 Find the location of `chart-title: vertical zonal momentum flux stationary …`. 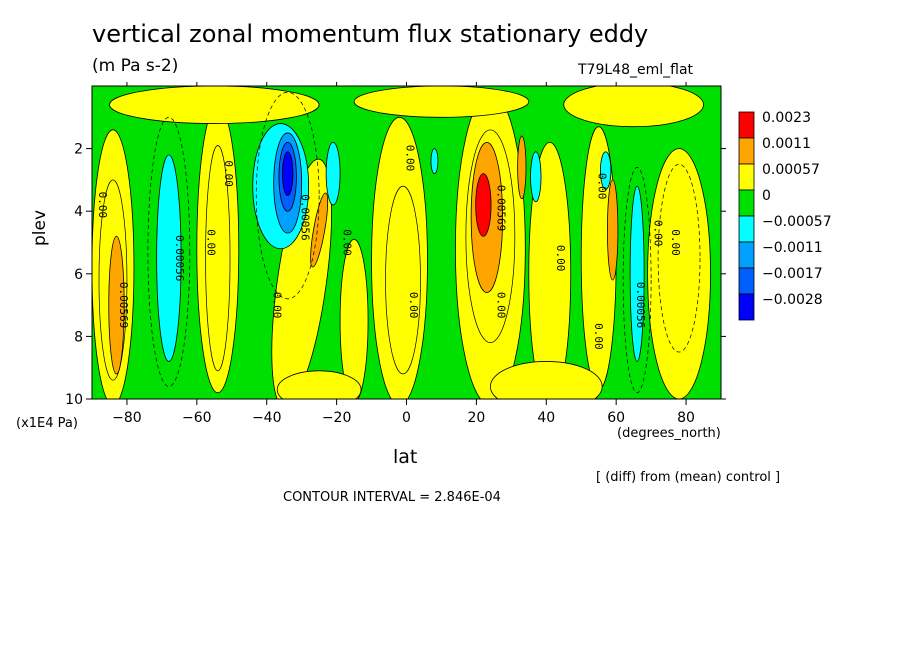

chart-title: vertical zonal momentum flux stationary … is located at coordinates (370, 34).